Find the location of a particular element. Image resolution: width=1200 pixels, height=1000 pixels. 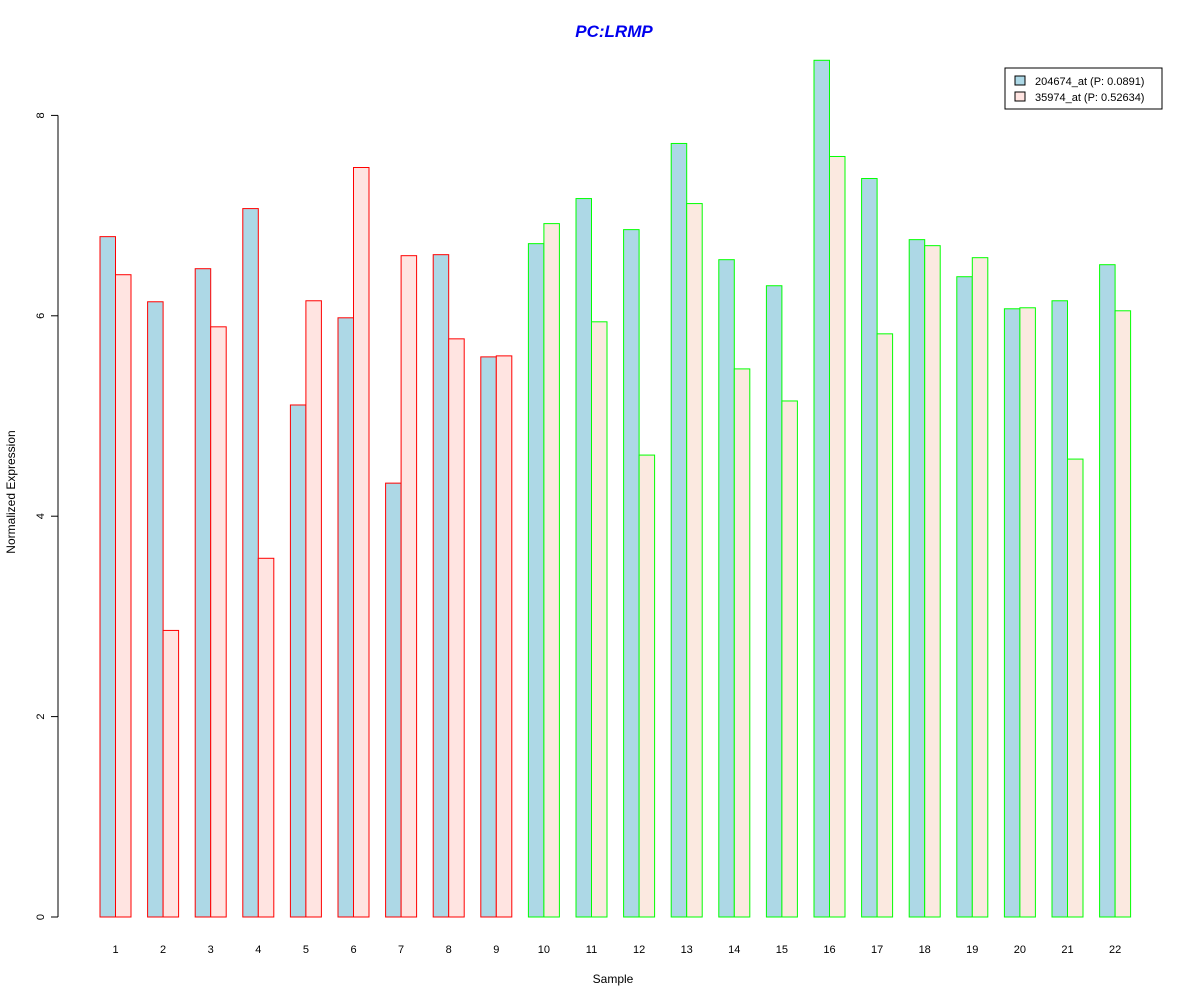

chart-title: PC:LRMP is located at coordinates (614, 31).